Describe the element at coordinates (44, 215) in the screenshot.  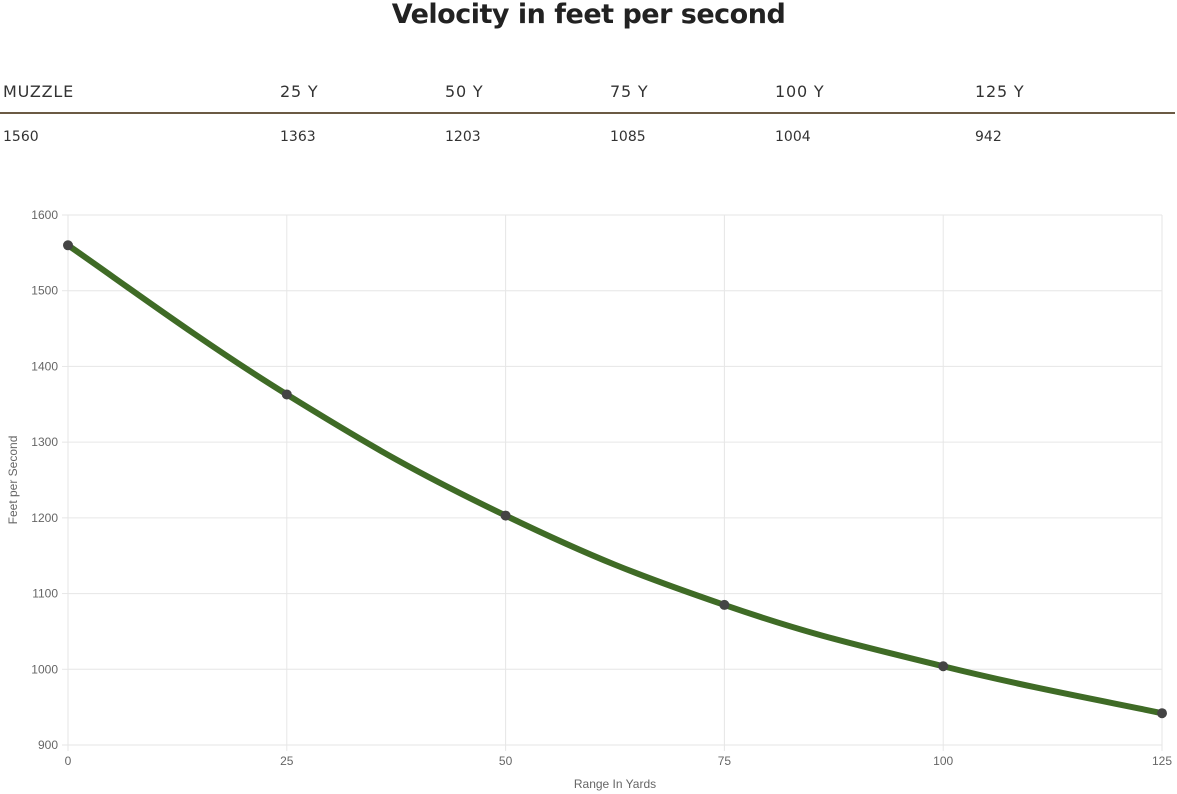
I see `y-tick-label: 1600` at that location.